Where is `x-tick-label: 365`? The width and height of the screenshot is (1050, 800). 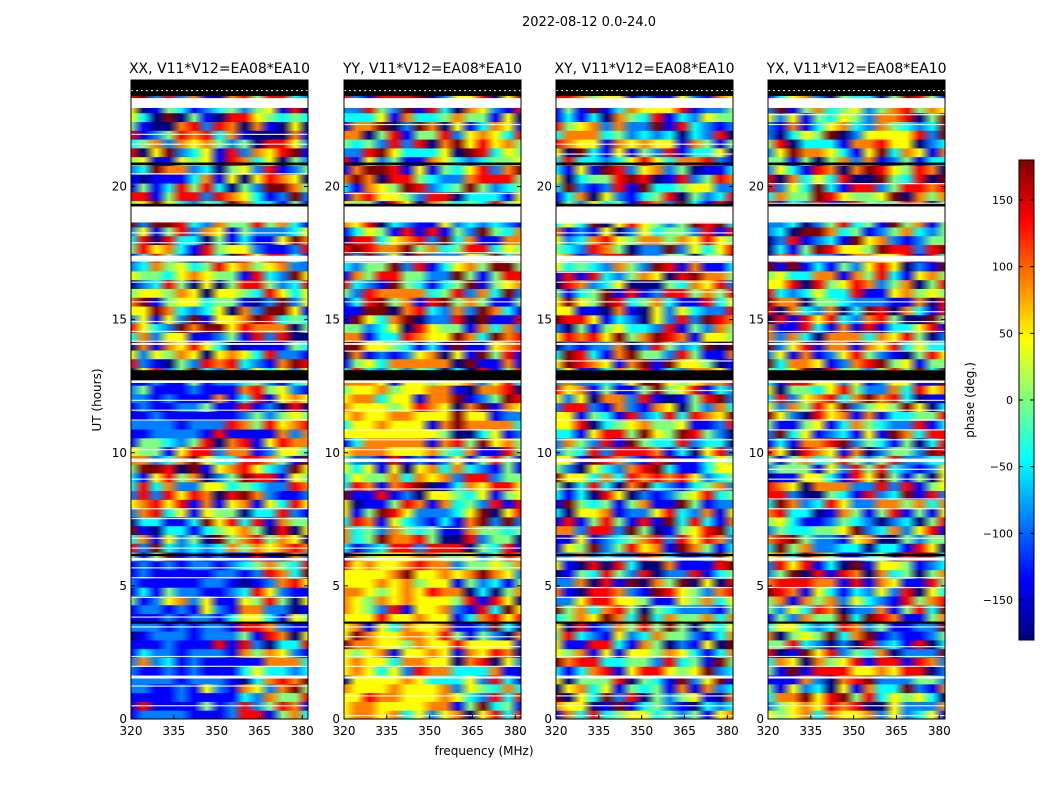
x-tick-label: 365 is located at coordinates (684, 731).